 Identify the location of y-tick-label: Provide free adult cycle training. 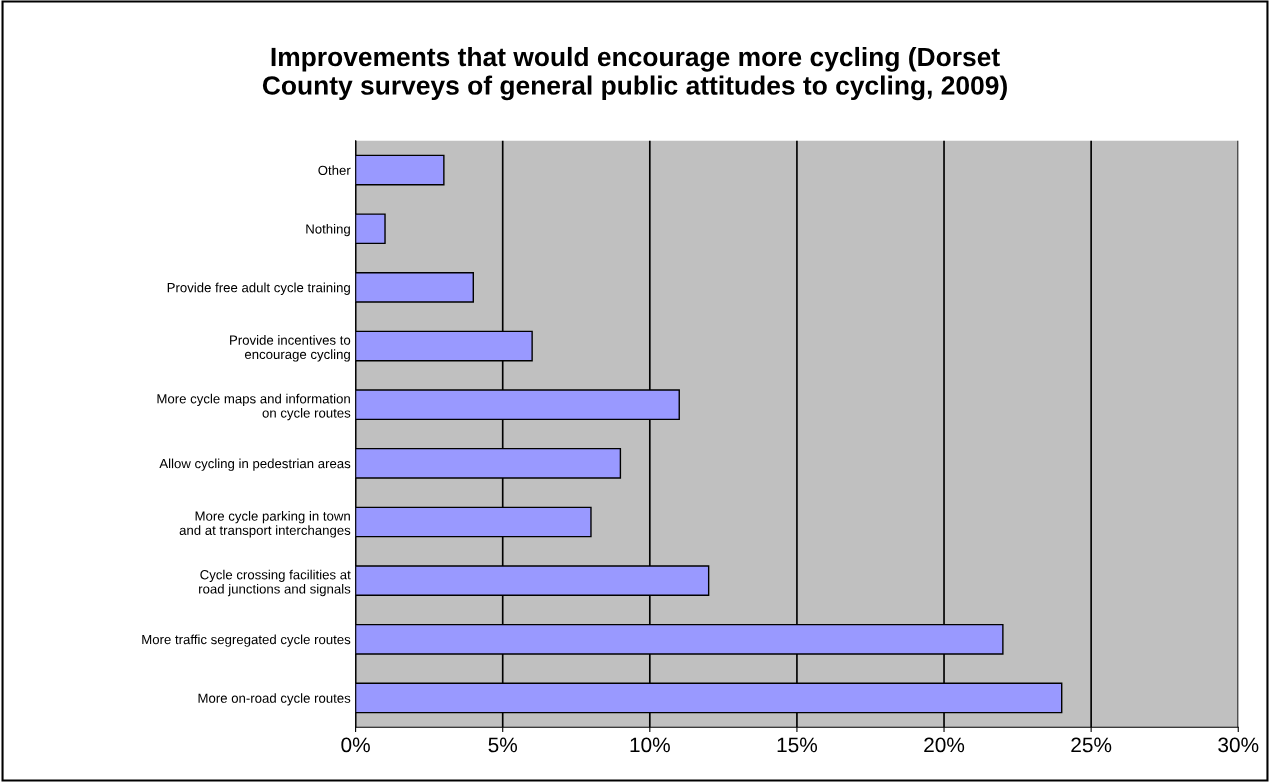
(258, 288).